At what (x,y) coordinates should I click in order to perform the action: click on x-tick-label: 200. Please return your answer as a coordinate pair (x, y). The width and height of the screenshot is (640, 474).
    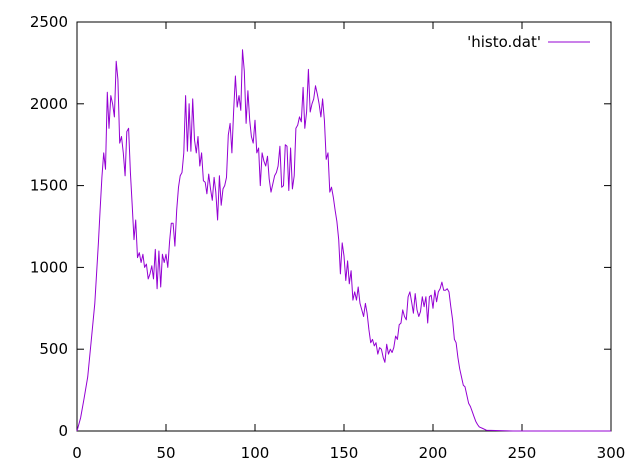
    Looking at the image, I should click on (433, 453).